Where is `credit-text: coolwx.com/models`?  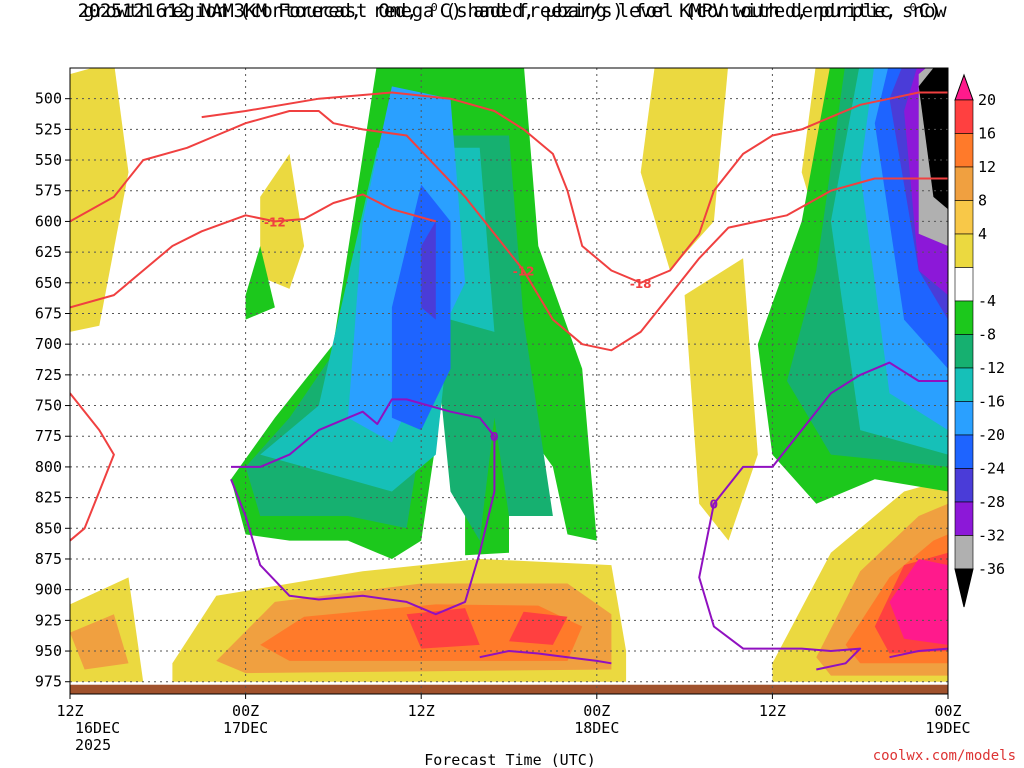
credit-text: coolwx.com/models is located at coordinates (944, 756).